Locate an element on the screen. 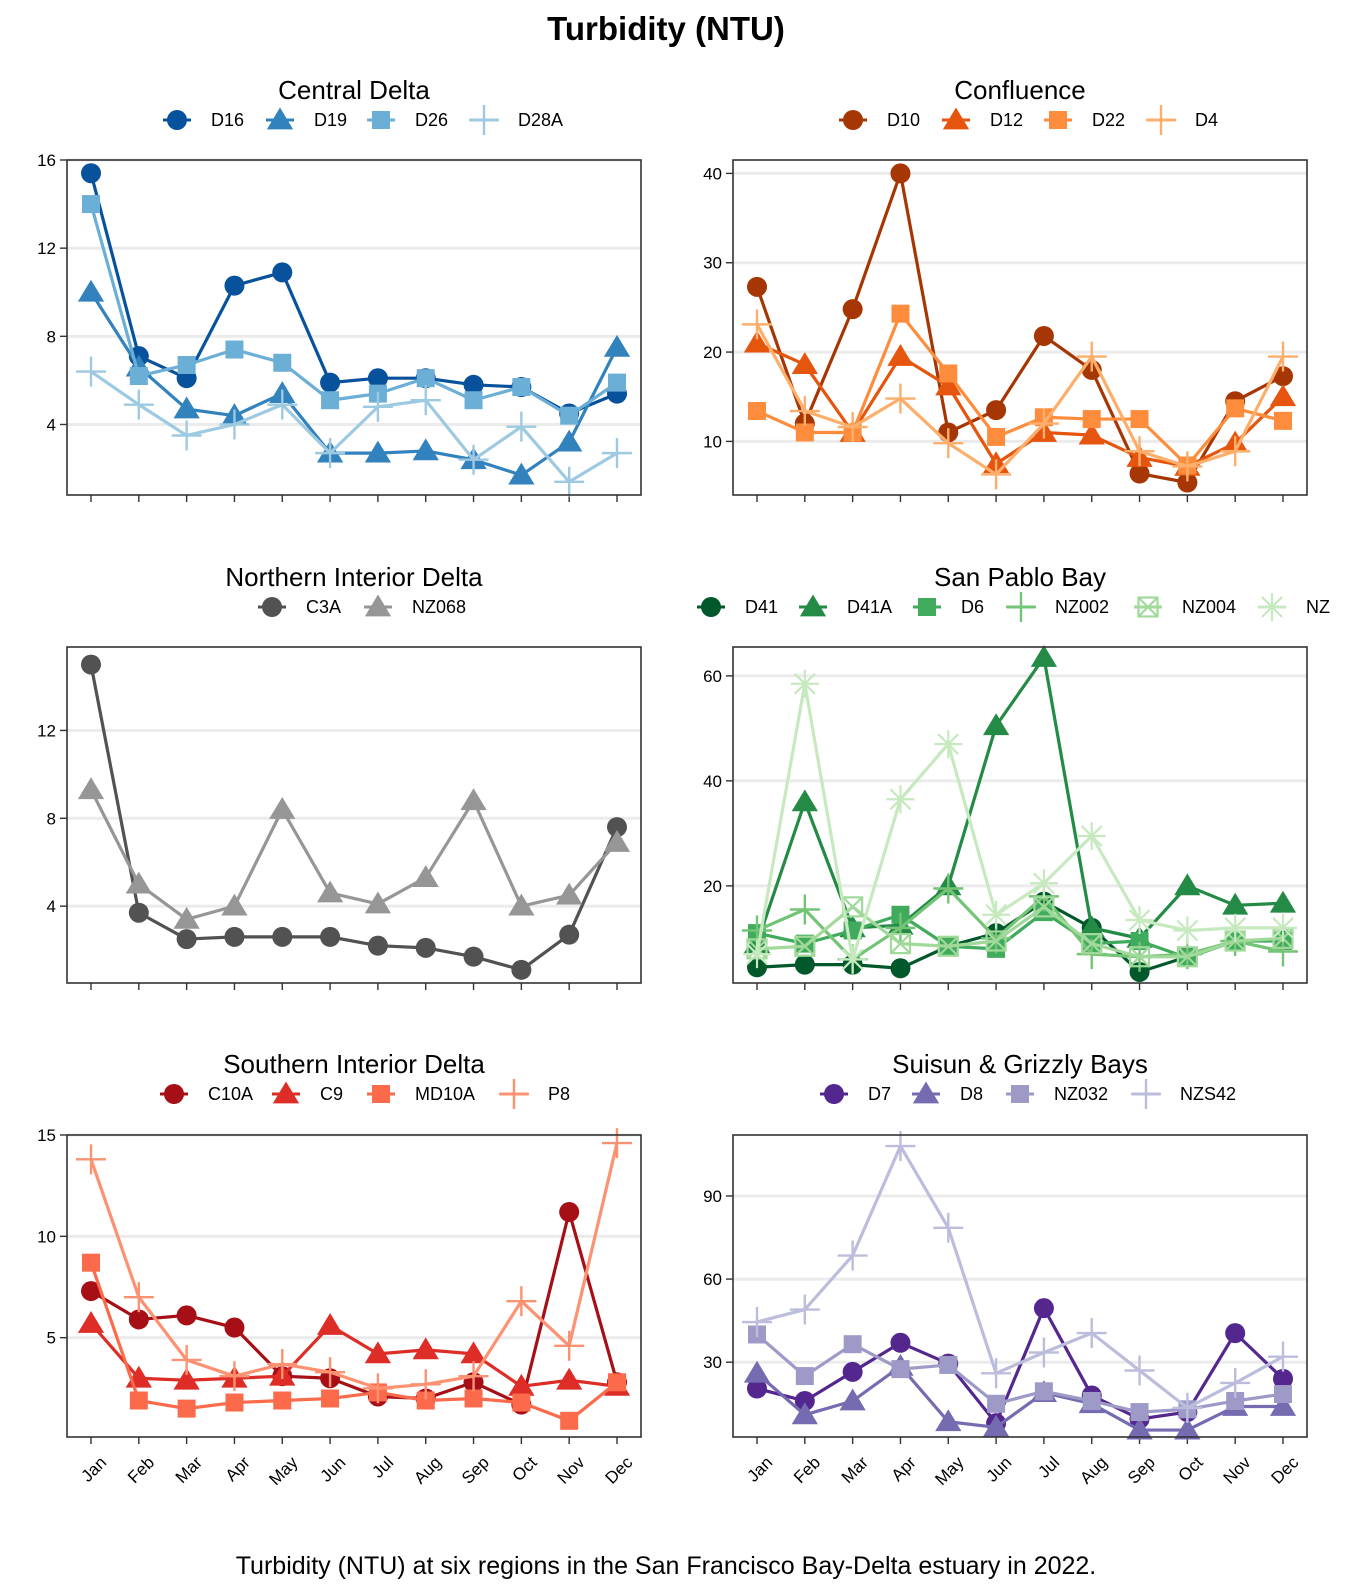  series-d19 is located at coordinates (354, 382).